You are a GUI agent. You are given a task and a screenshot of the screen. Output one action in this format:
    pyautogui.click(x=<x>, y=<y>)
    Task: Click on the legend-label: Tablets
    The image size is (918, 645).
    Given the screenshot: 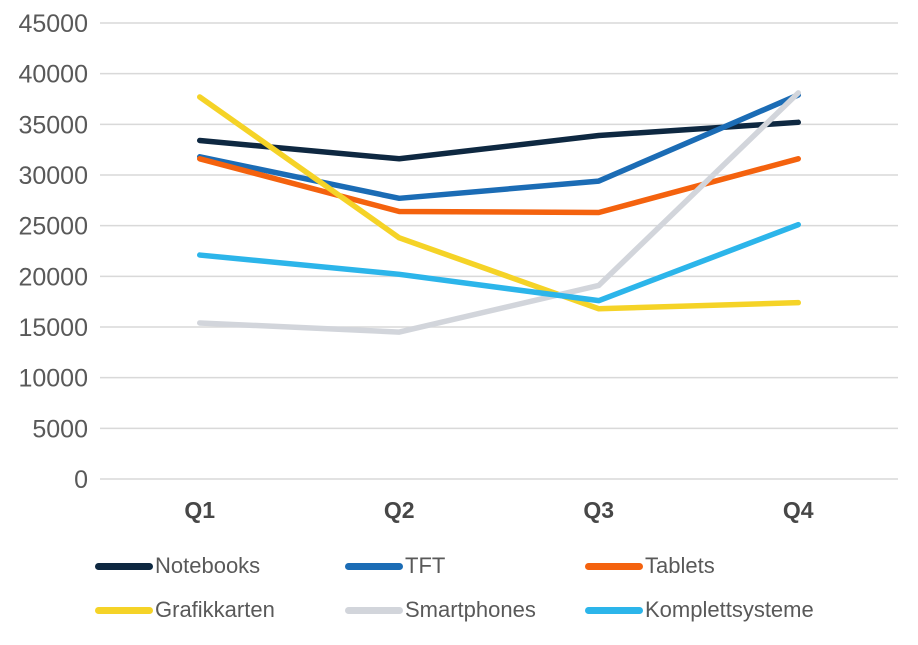 What is the action you would take?
    pyautogui.click(x=680, y=565)
    